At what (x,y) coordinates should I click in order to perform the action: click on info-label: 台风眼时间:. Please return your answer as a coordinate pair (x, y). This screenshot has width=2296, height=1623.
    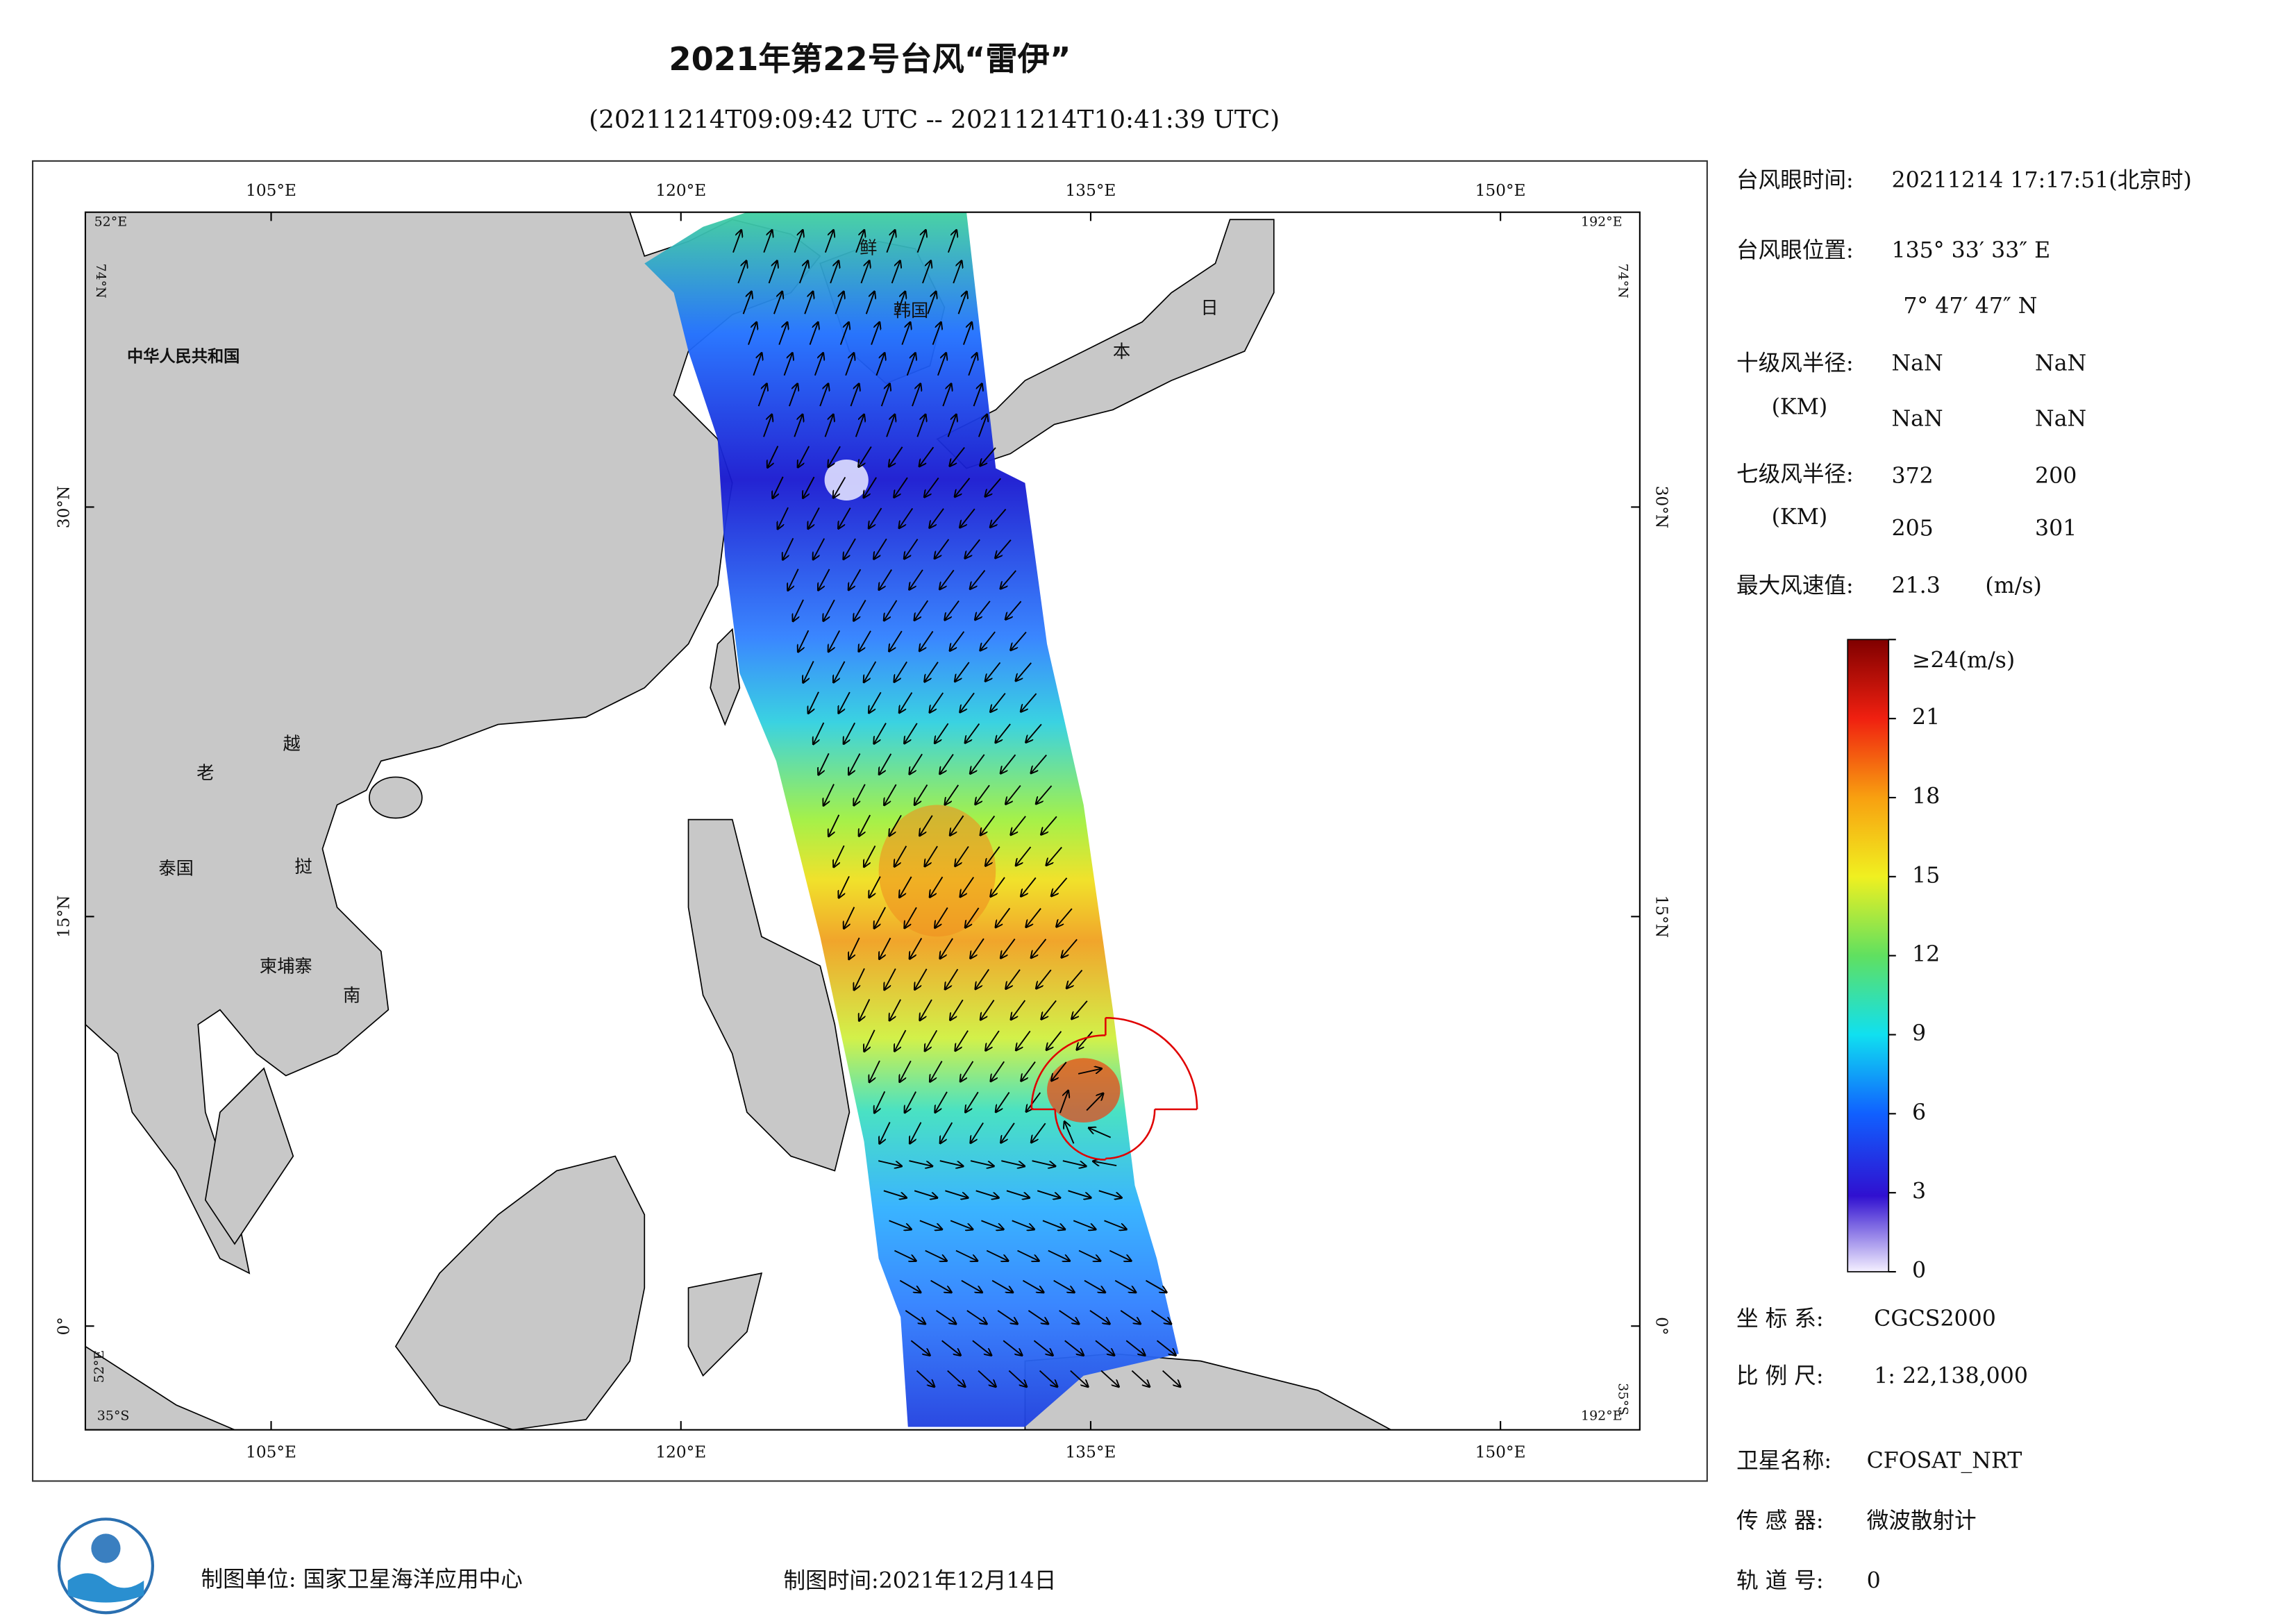
    Looking at the image, I should click on (1795, 180).